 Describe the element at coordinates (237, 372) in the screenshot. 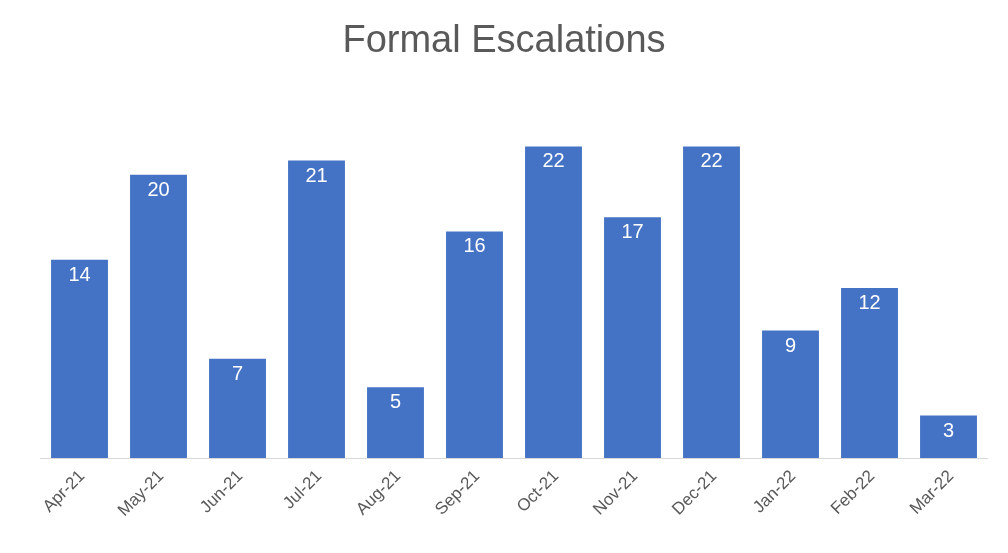

I see `data-label: 7` at that location.